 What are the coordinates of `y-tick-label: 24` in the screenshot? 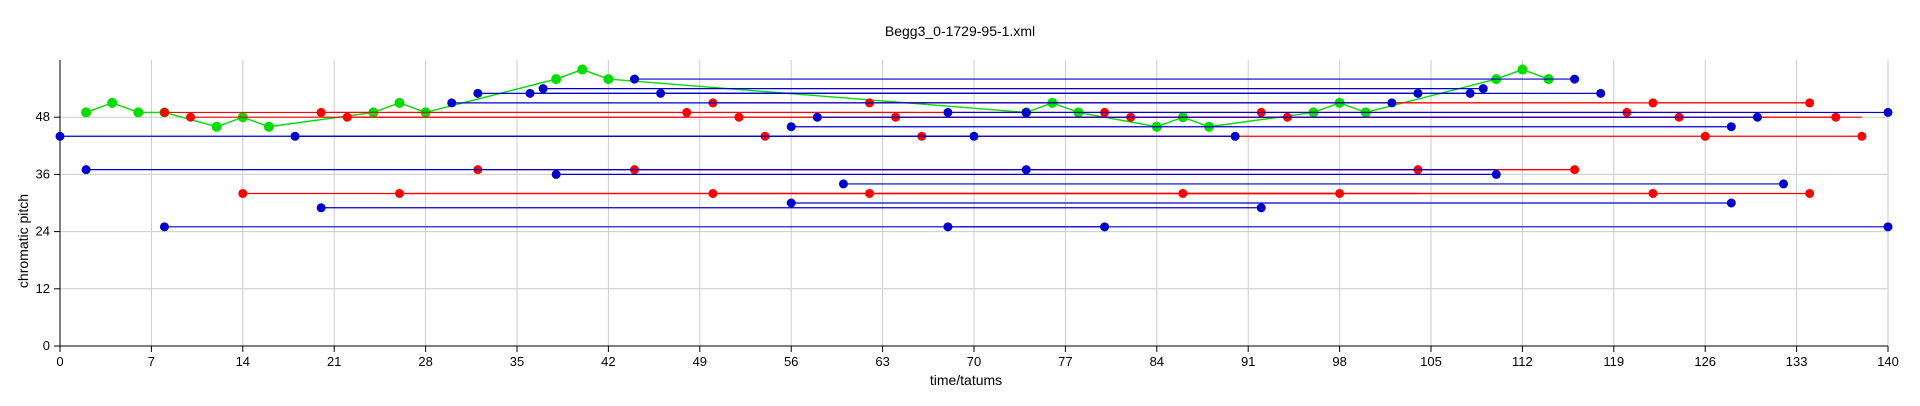 It's located at (43, 231).